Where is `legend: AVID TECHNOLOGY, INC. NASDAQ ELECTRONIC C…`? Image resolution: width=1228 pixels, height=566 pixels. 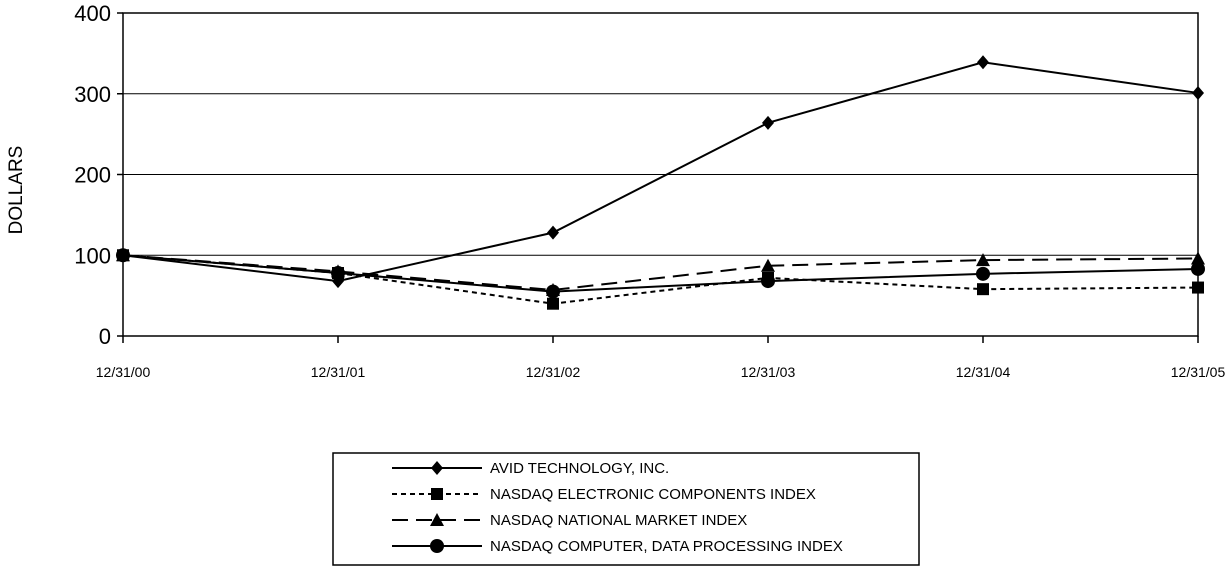
legend: AVID TECHNOLOGY, INC. NASDAQ ELECTRONIC C… is located at coordinates (626, 509).